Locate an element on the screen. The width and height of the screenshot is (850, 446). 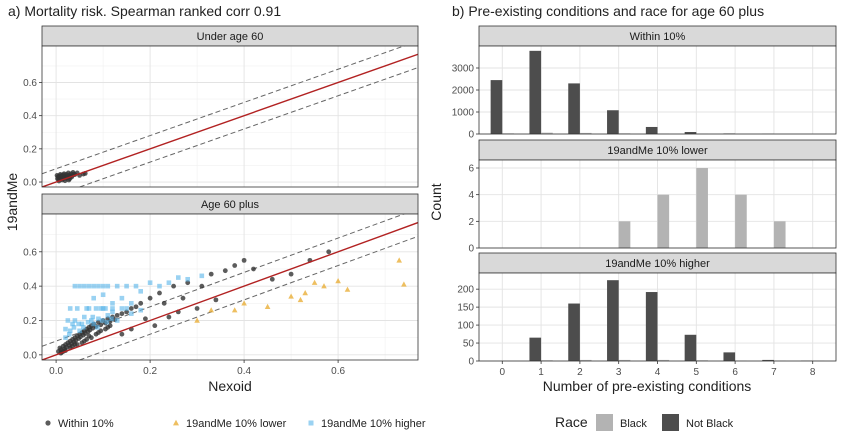
bar-panel: 19andMe 10% lower 0 2 4 6 is located at coordinates (652, 197).